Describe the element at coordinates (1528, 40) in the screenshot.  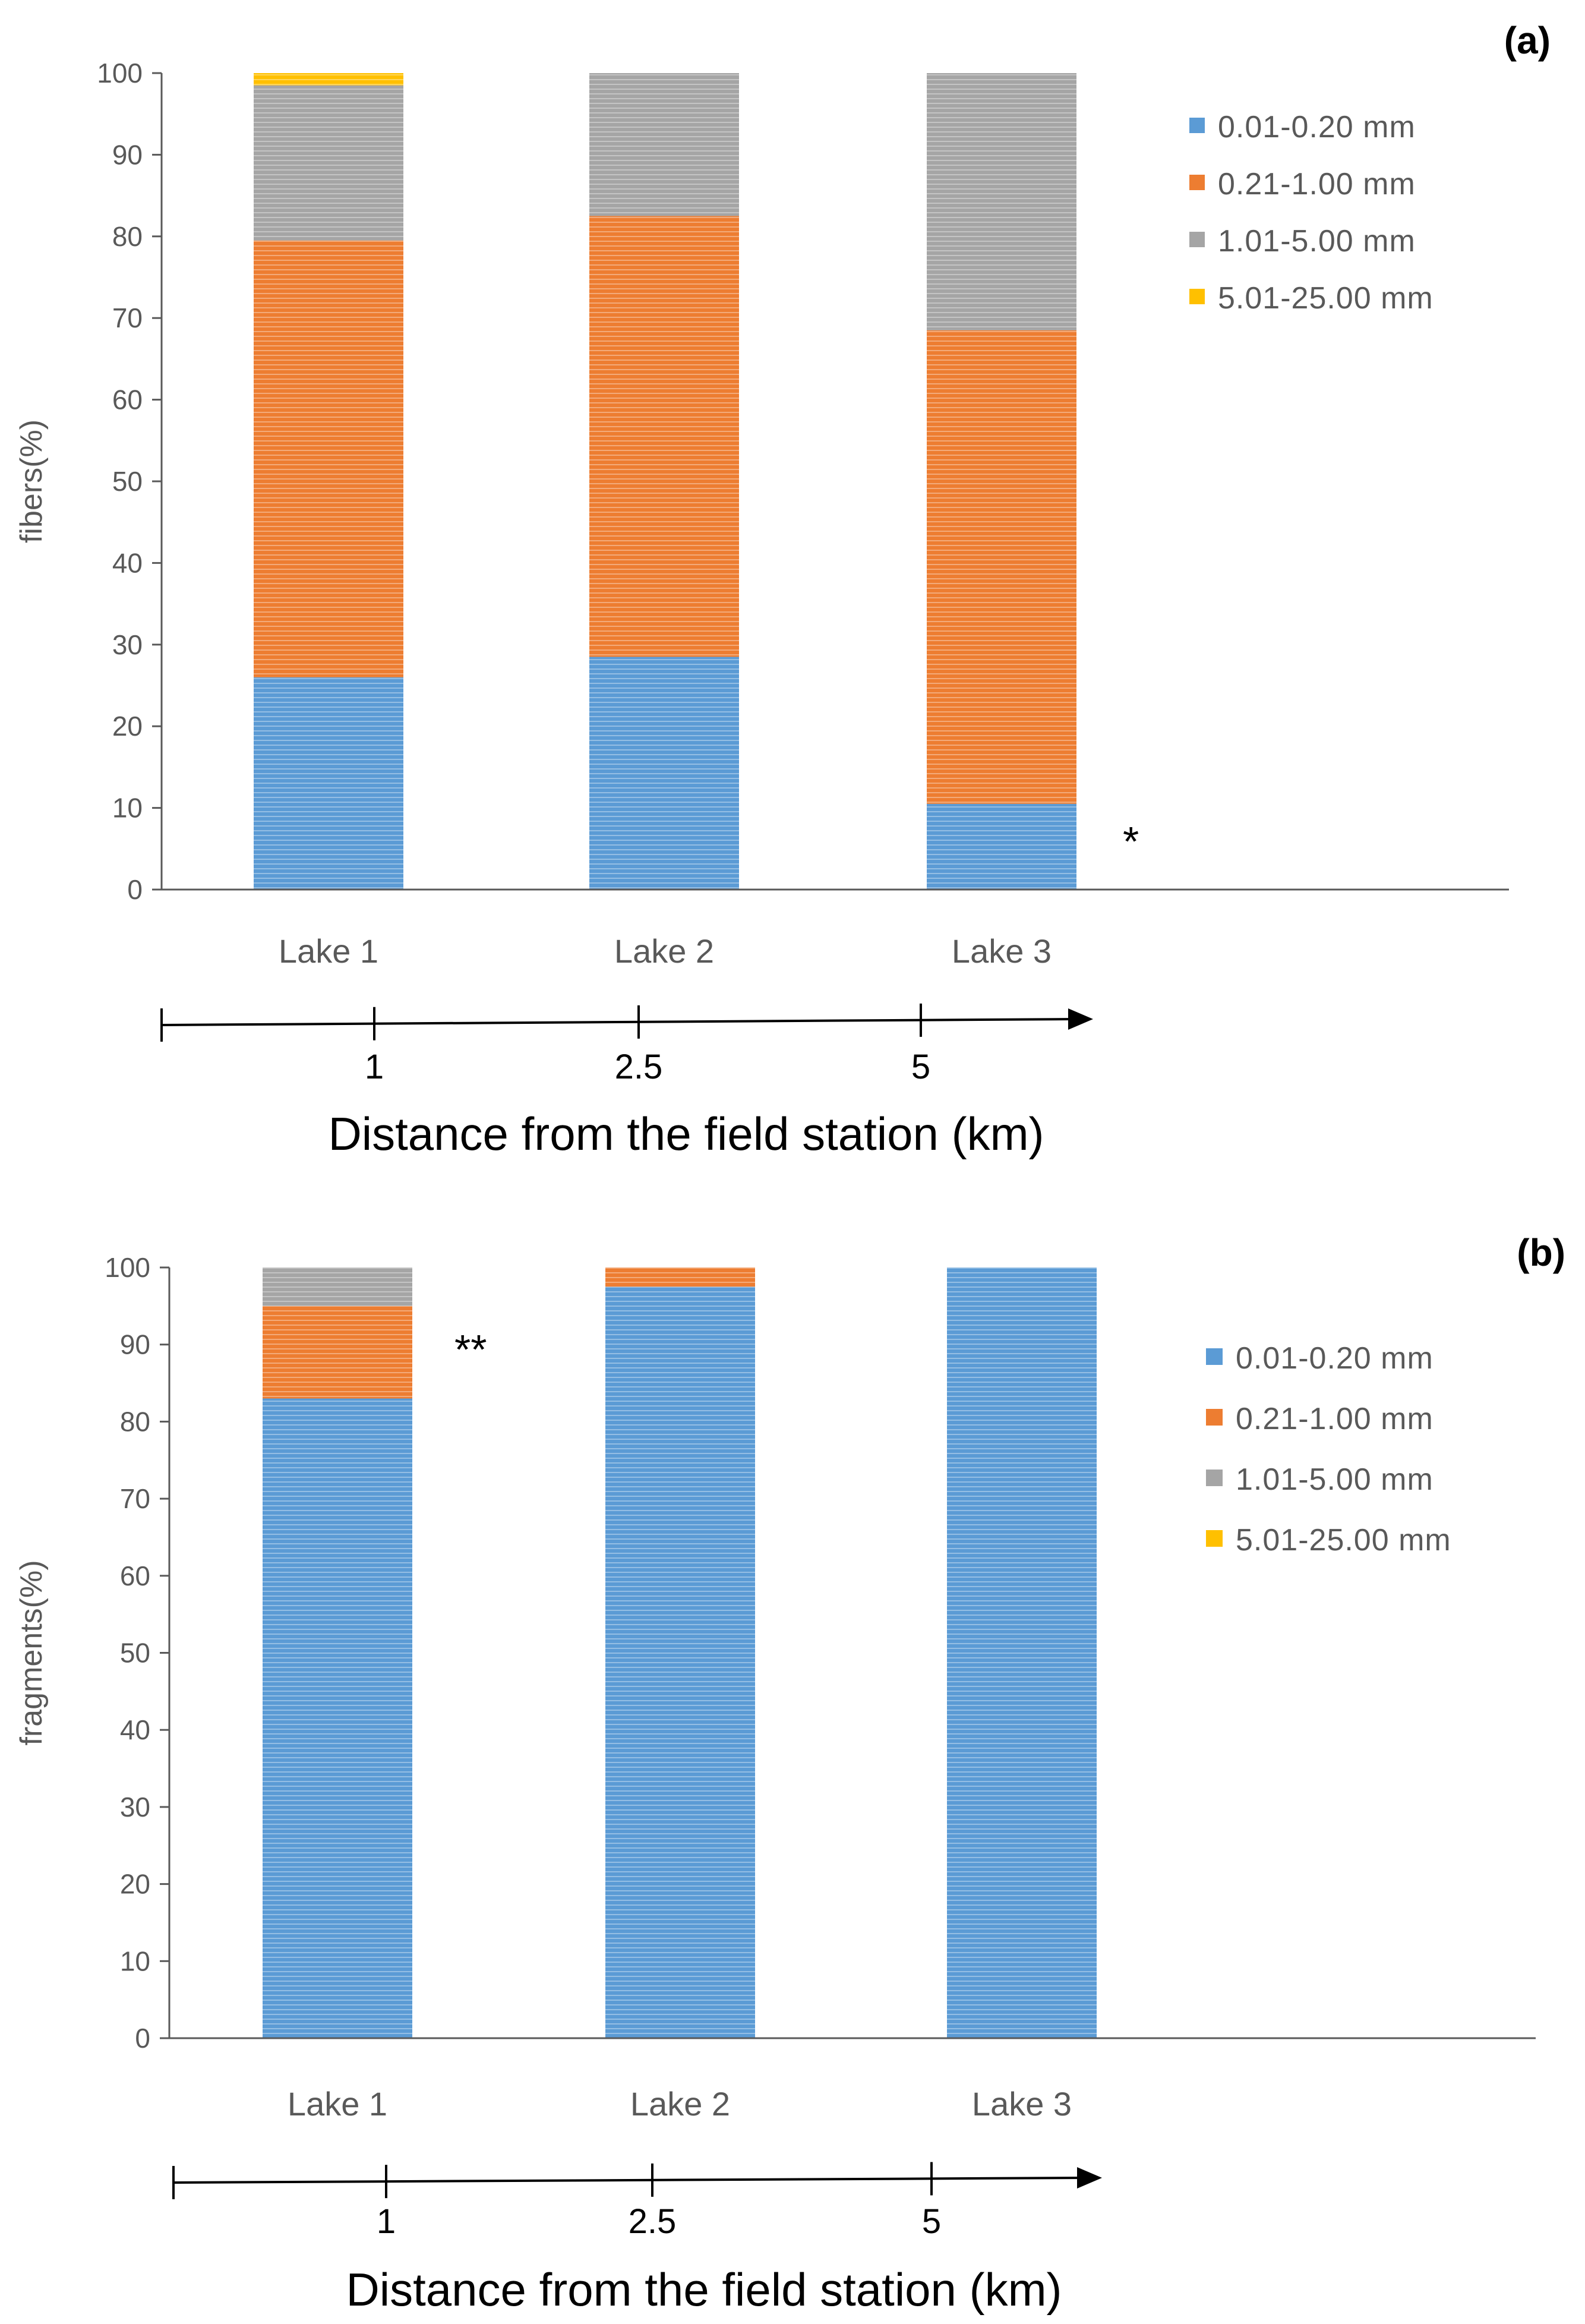
I see `panel-label: (a)` at that location.